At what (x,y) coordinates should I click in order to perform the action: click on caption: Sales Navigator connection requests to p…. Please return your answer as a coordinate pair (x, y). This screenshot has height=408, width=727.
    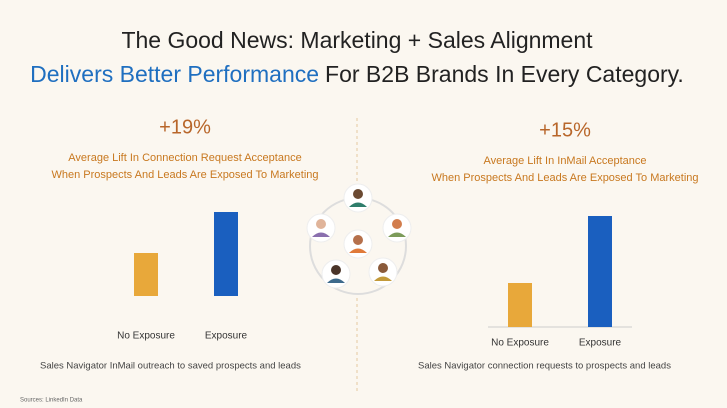
    Looking at the image, I should click on (544, 366).